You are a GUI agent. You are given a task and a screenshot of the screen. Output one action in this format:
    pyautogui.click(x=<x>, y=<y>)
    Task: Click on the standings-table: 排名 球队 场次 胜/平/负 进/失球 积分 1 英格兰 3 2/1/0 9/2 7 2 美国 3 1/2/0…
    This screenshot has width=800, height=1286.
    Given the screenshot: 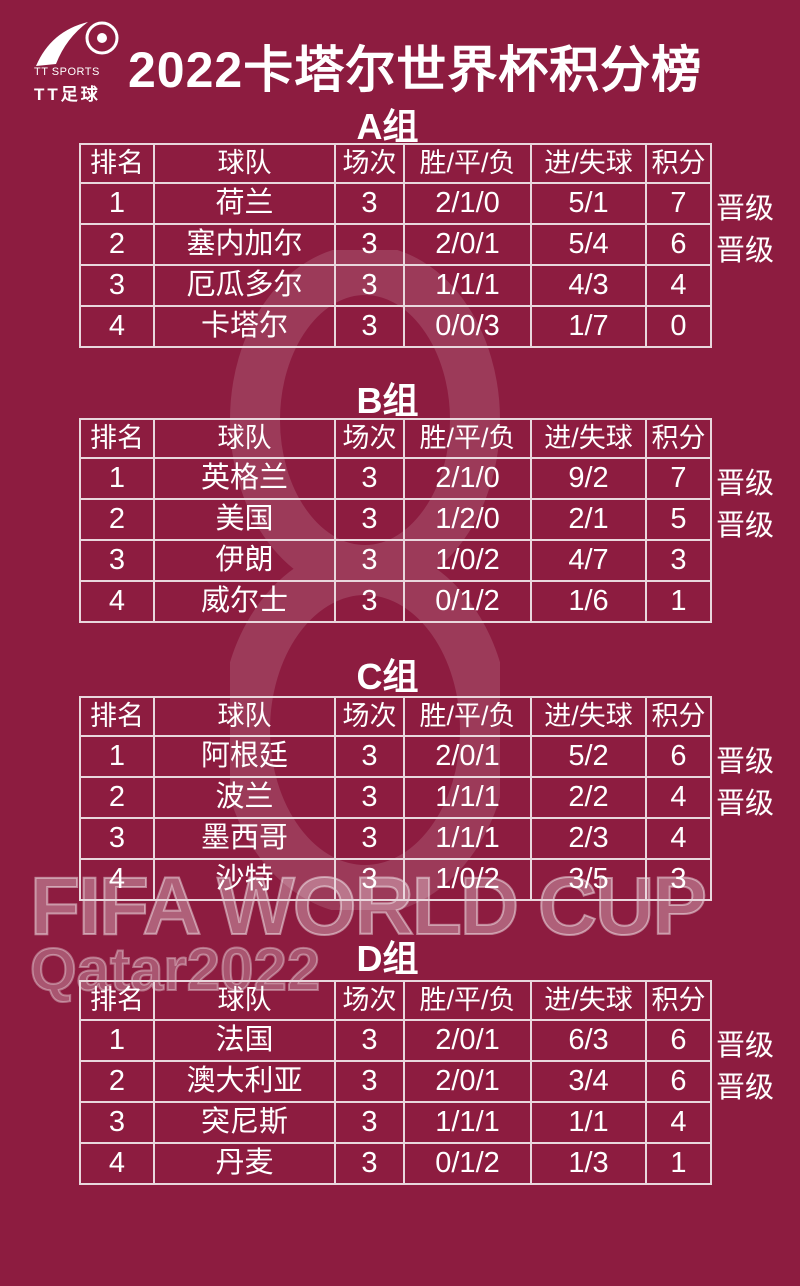 What is the action you would take?
    pyautogui.click(x=395, y=520)
    